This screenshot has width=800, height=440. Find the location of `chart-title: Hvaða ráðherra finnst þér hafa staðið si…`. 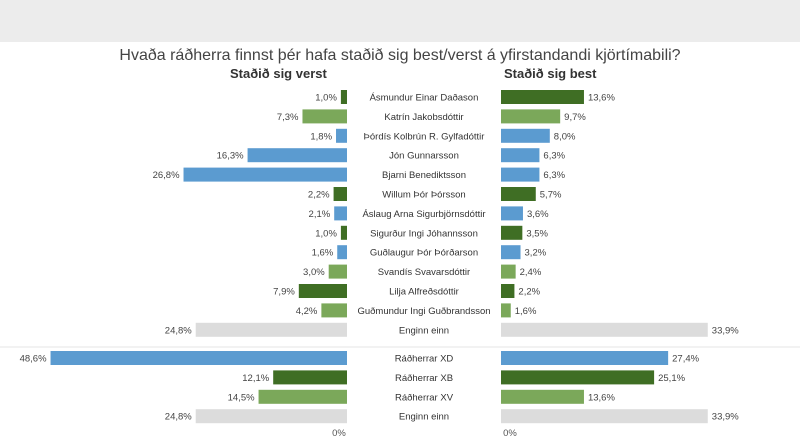

chart-title: Hvaða ráðherra finnst þér hafa staðið si… is located at coordinates (400, 55).